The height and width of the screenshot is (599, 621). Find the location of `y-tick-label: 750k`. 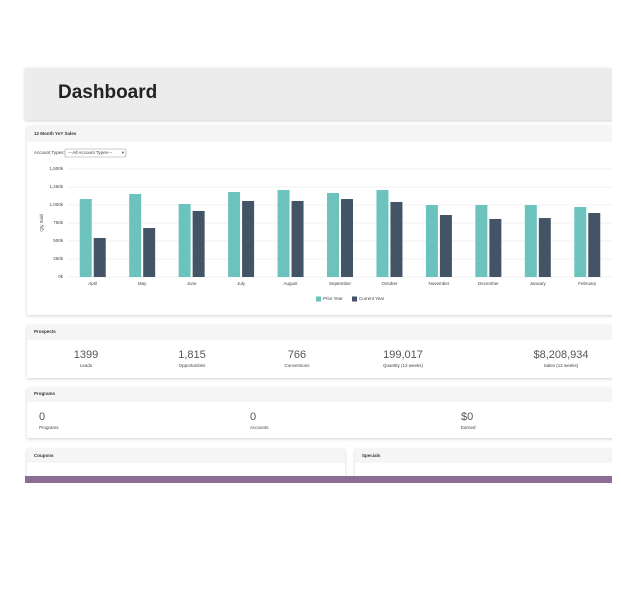

y-tick-label: 750k is located at coordinates (58, 222).